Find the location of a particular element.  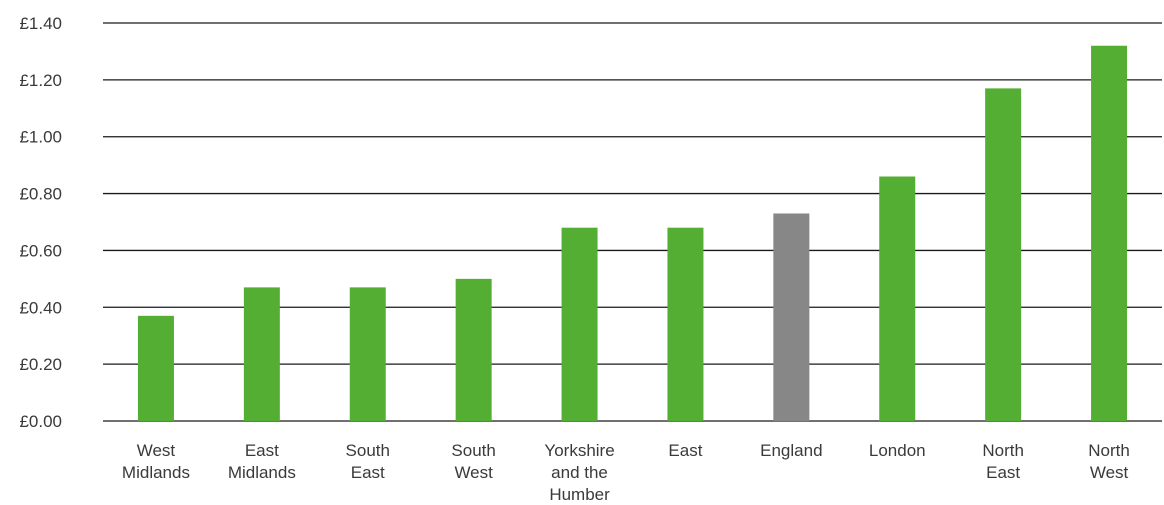

y-tick-label: £1.40 is located at coordinates (40, 23).